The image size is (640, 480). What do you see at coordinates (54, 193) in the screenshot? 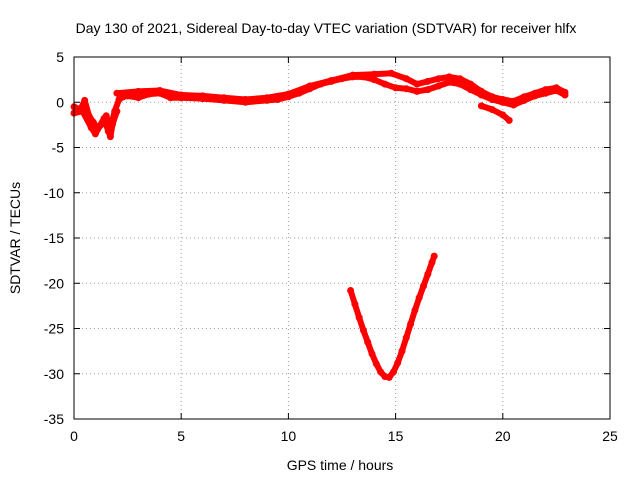
I see `y-tick-label: -10` at bounding box center [54, 193].